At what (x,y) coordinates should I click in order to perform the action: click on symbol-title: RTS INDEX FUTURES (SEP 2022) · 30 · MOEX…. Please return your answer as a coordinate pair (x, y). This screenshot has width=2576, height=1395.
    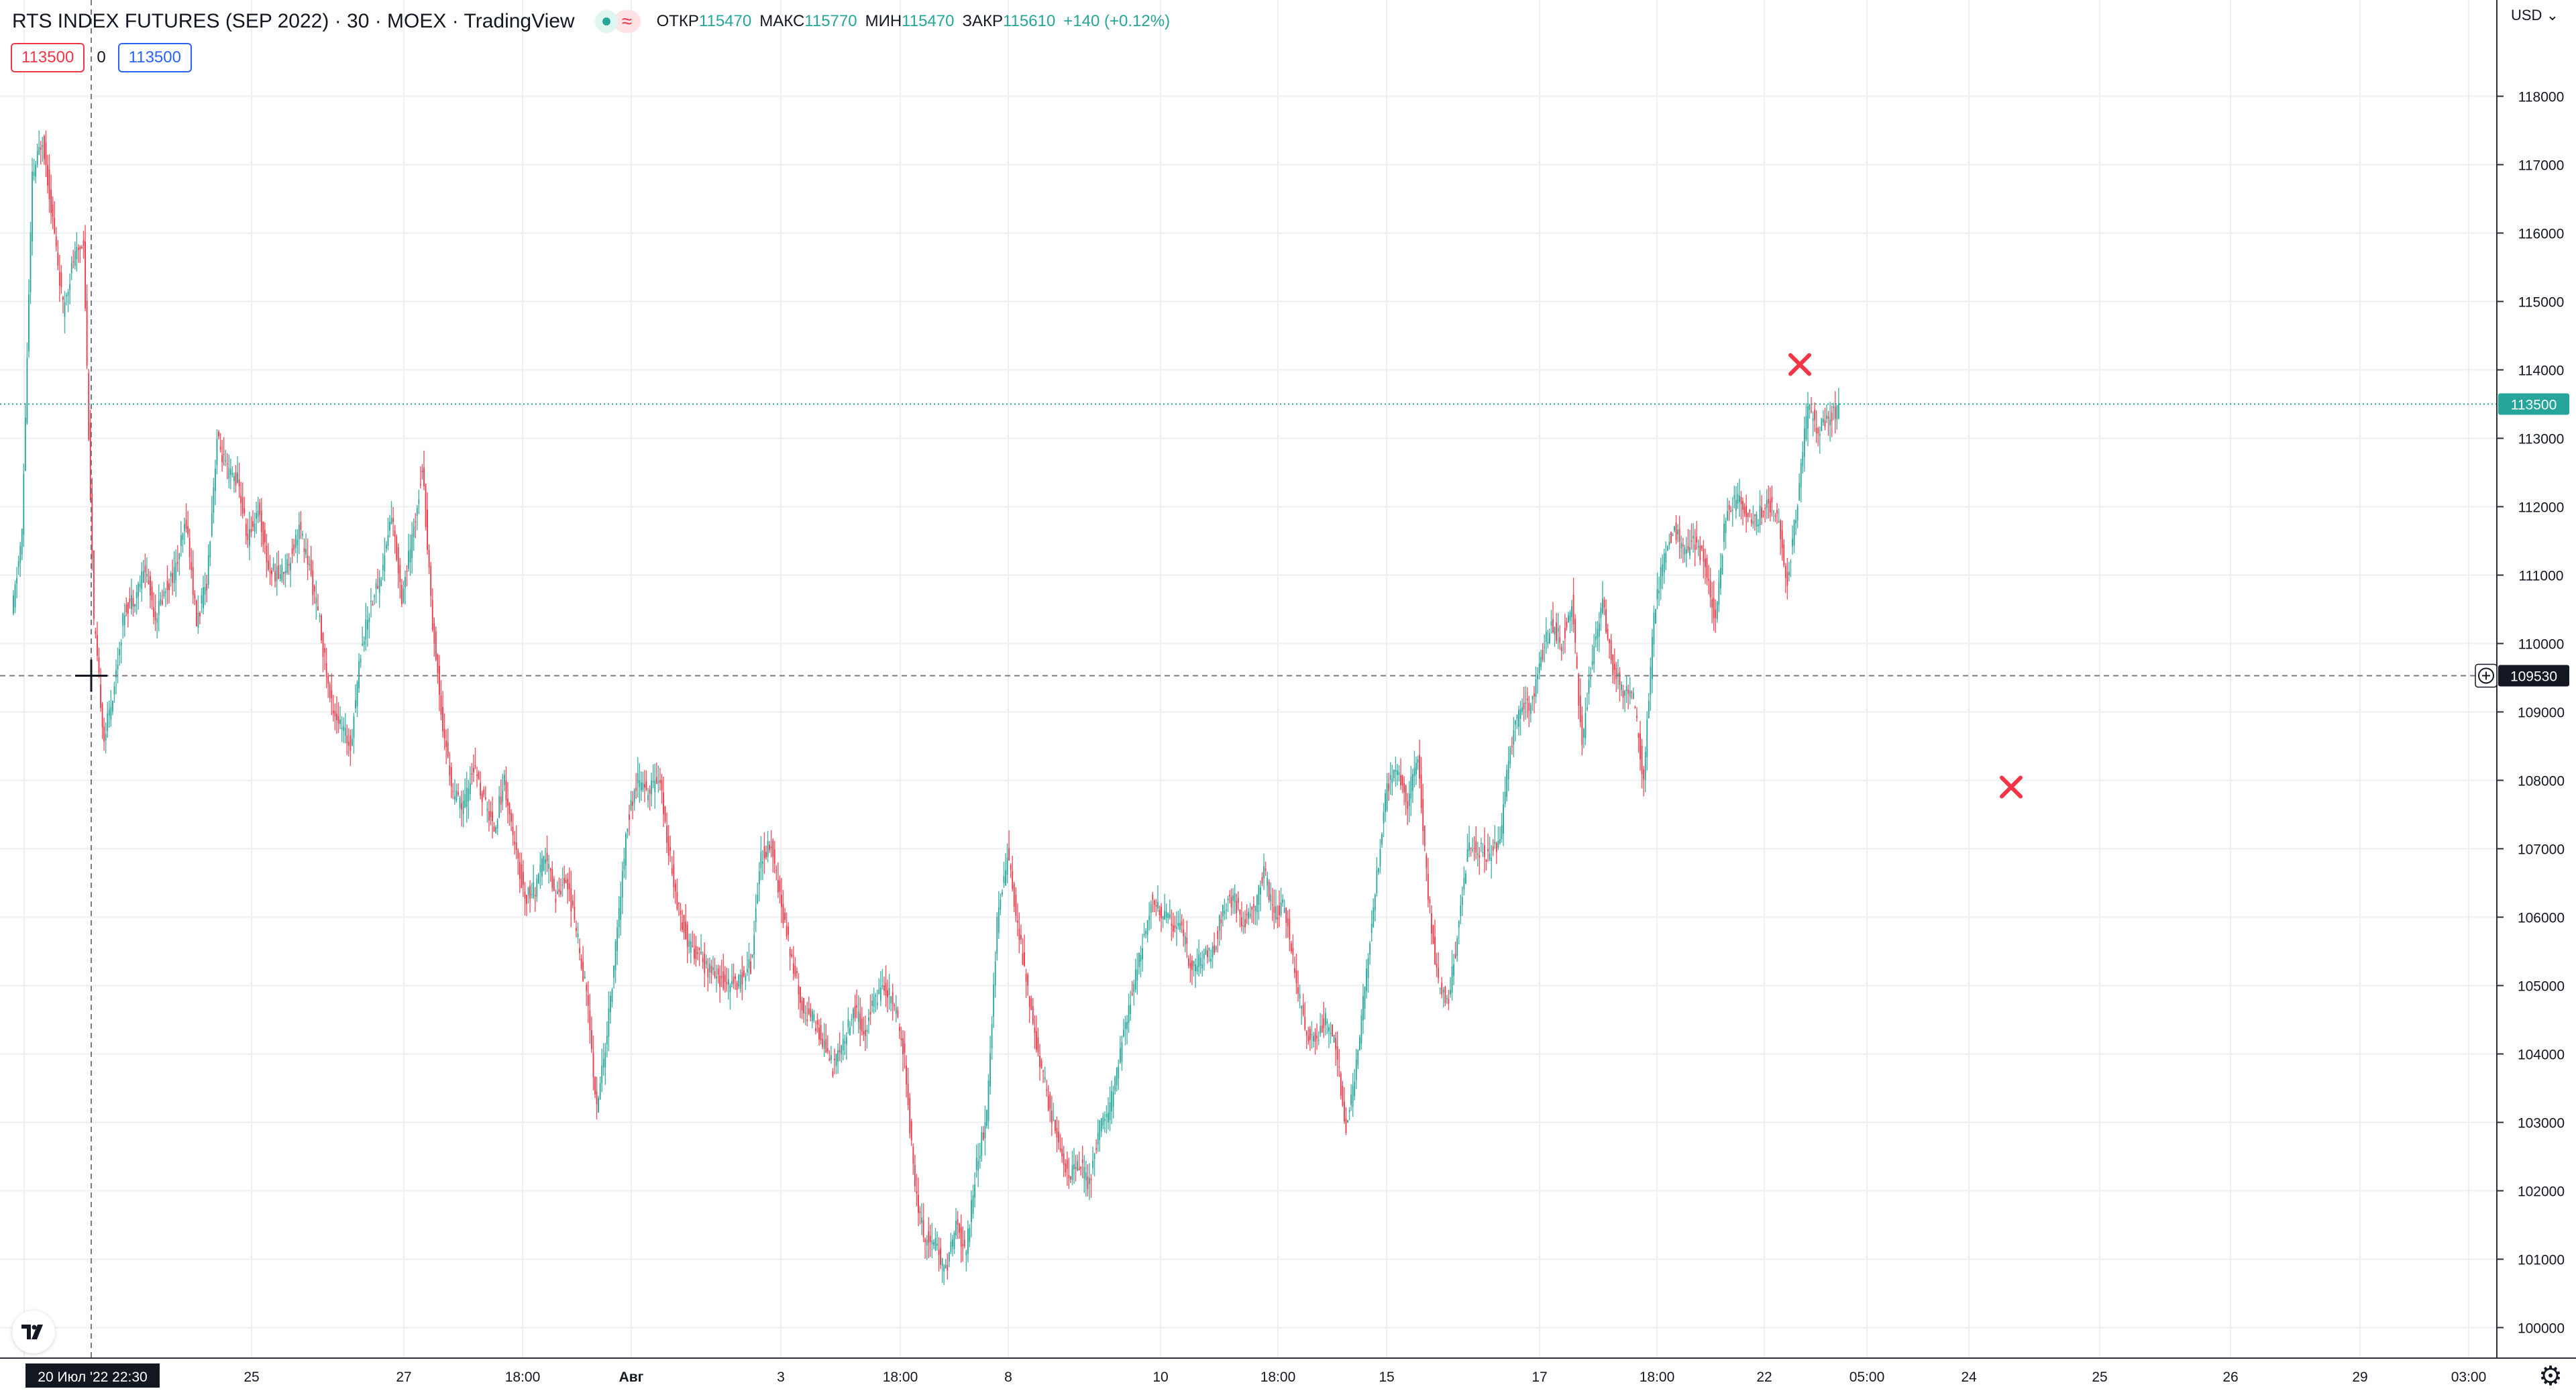
    Looking at the image, I should click on (293, 21).